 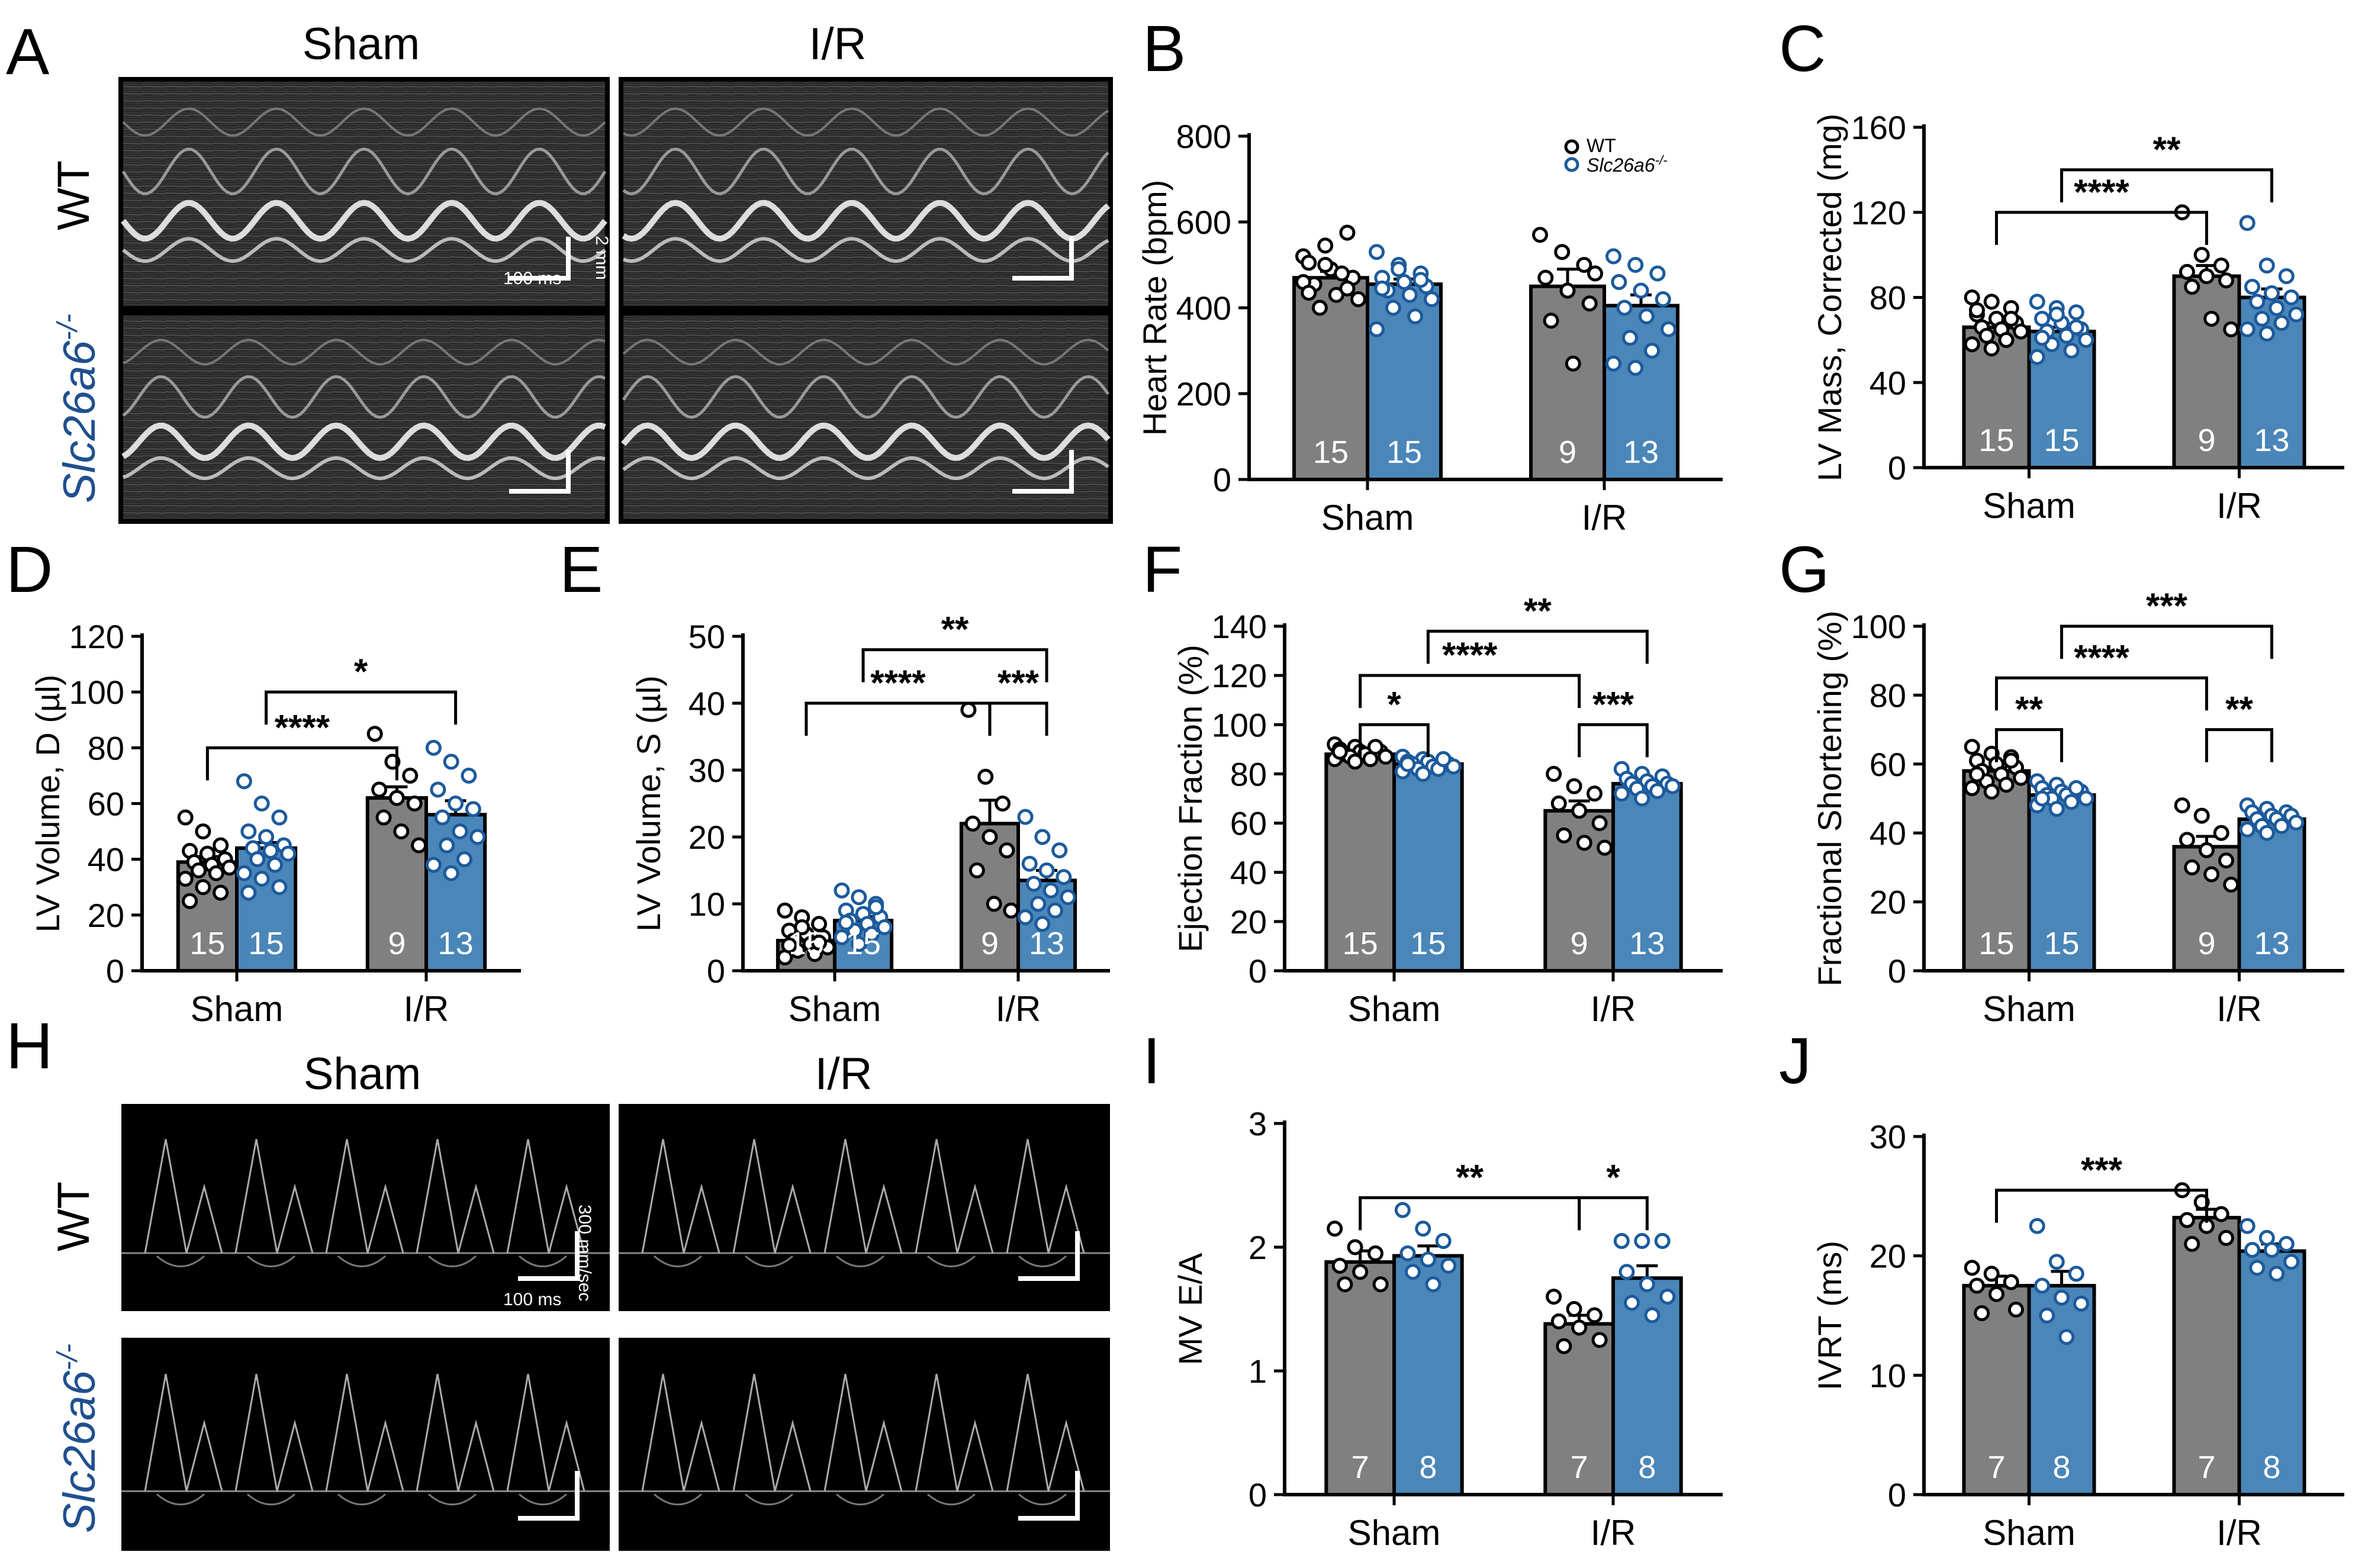 I want to click on doppler-images, so click(x=616, y=1327).